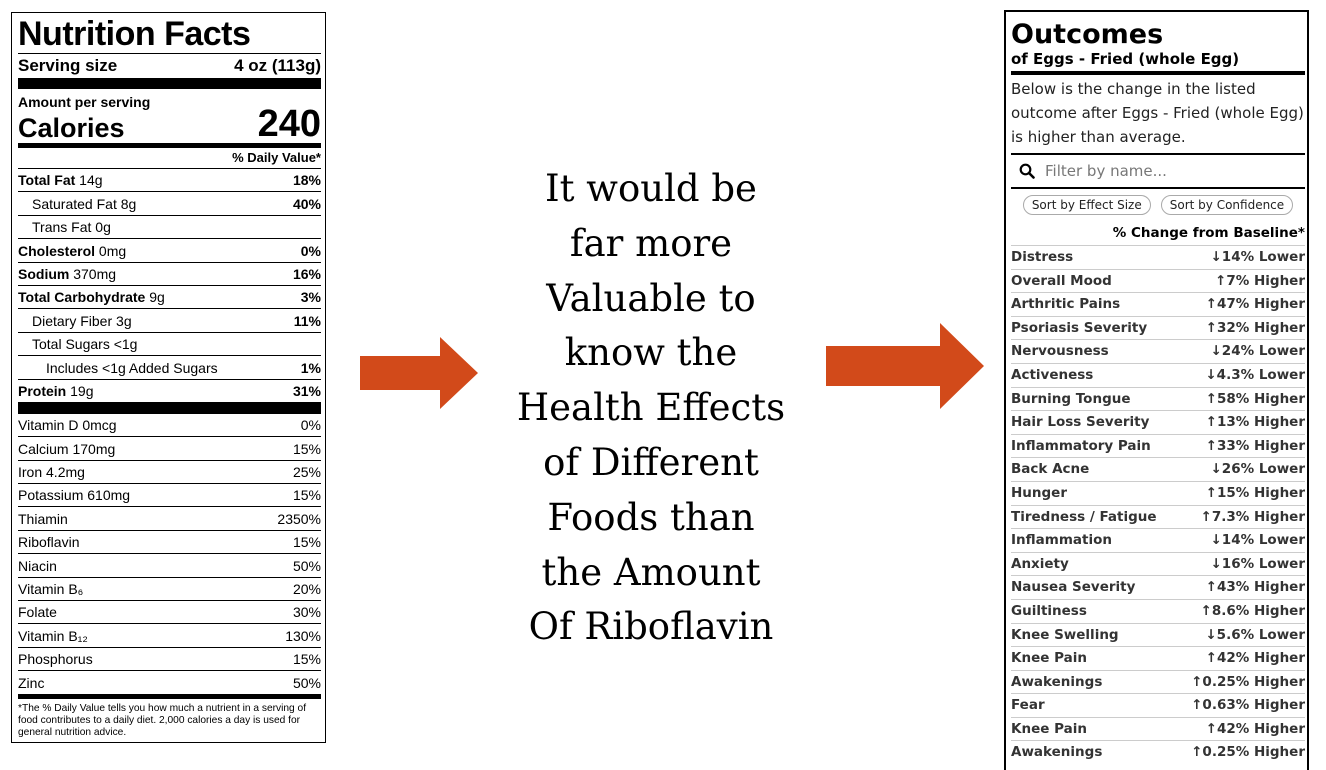 This screenshot has width=1326, height=770. Describe the element at coordinates (1158, 563) in the screenshot. I see `outcome-row: Anxiety ↓16% Lower` at that location.